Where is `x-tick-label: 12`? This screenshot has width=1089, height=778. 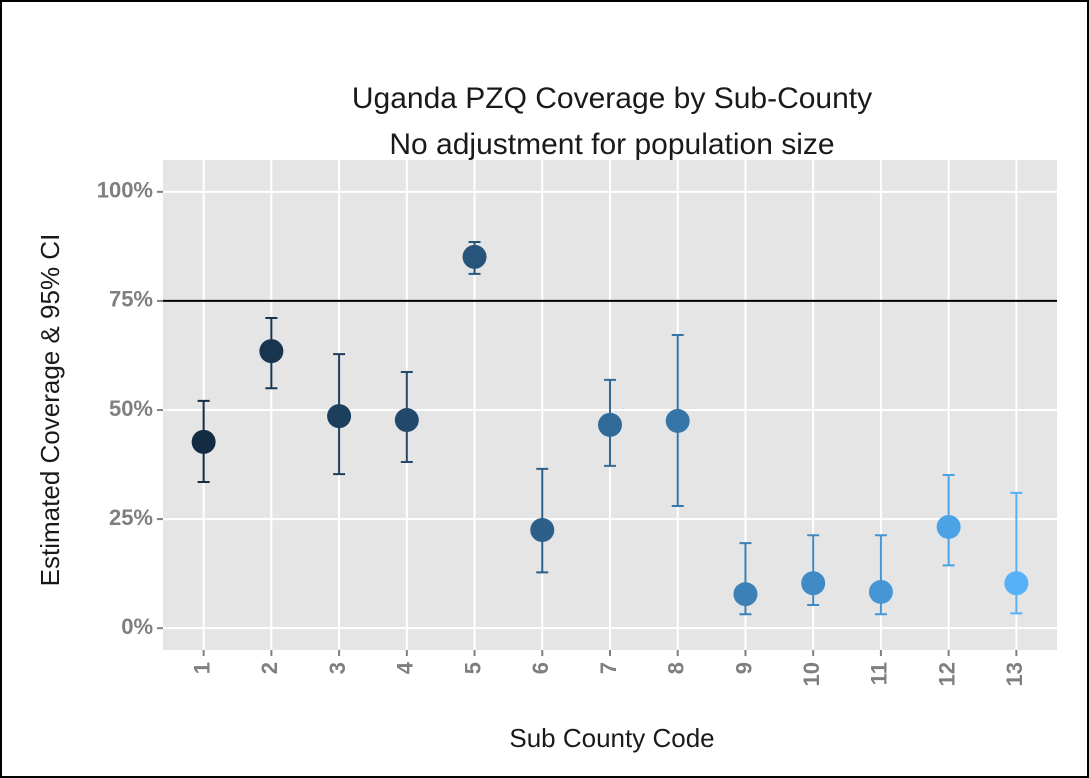 x-tick-label: 12 is located at coordinates (946, 674).